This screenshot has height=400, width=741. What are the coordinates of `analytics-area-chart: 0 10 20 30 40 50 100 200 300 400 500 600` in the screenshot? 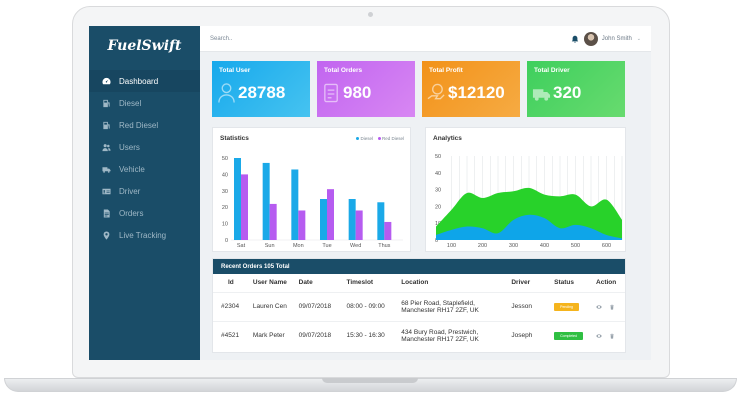 It's located at (529, 201).